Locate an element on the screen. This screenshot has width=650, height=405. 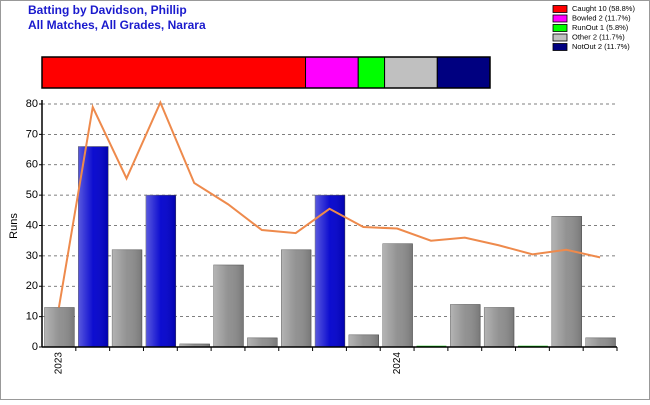
chart-subtitle: All Matches, All Grades, Narara is located at coordinates (117, 25).